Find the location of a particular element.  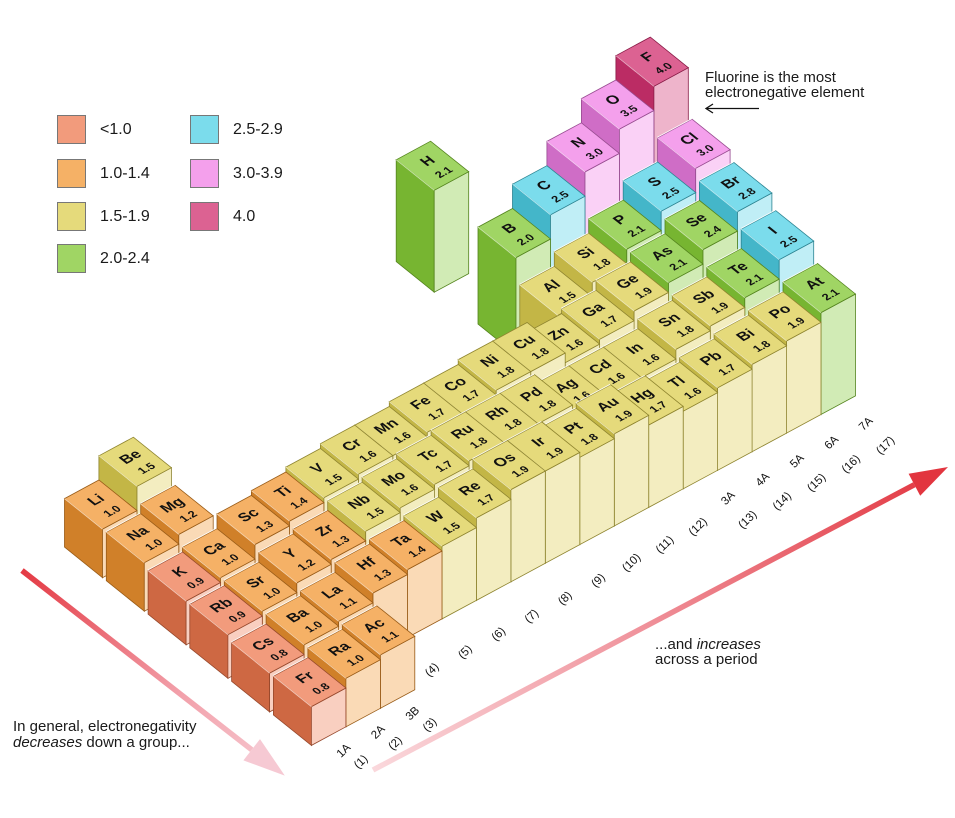

svg-text: 3B is located at coordinates (413, 713).